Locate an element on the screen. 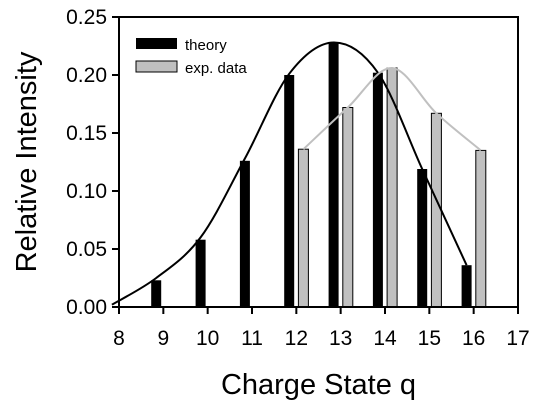 The image size is (536, 400). x-tick-label: 15 is located at coordinates (429, 338).